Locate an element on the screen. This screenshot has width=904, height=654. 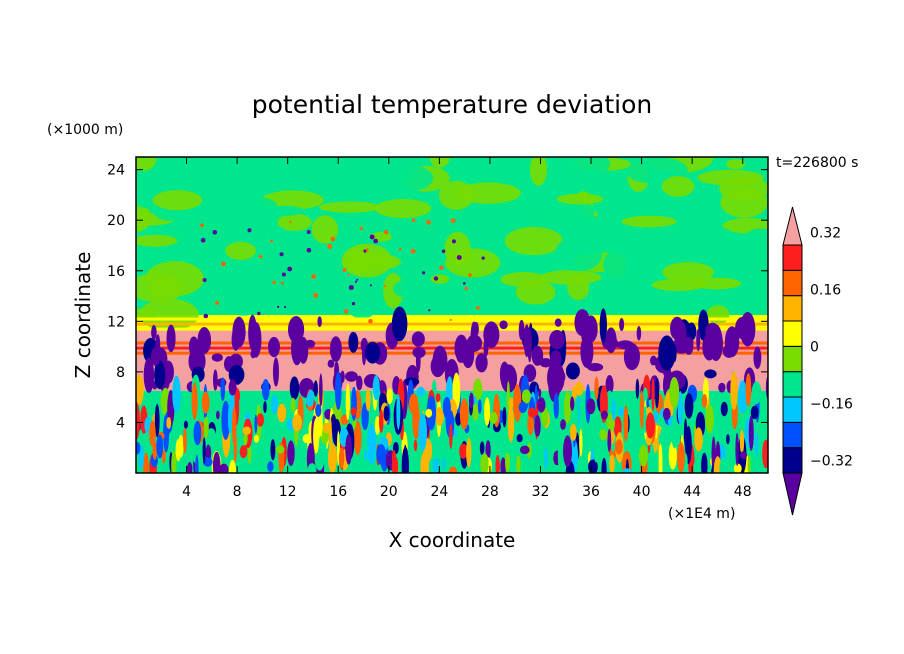
y-tick-label: 20 is located at coordinates (116, 221).